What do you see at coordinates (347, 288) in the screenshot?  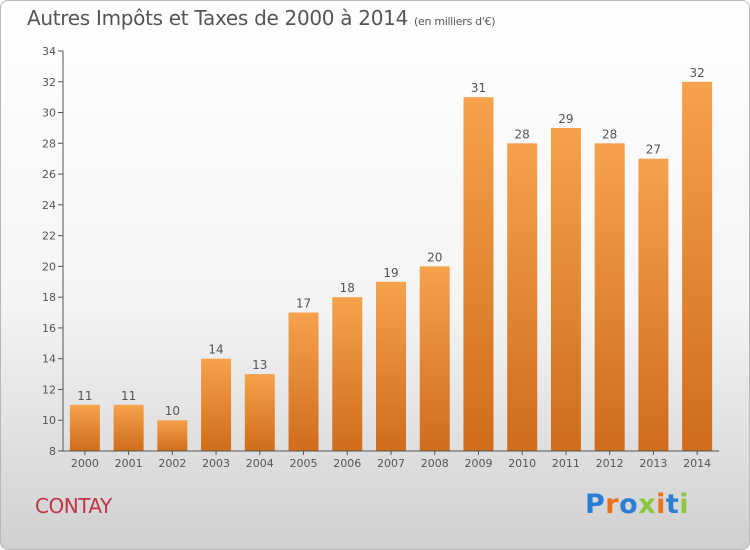 I see `data-label: 18` at bounding box center [347, 288].